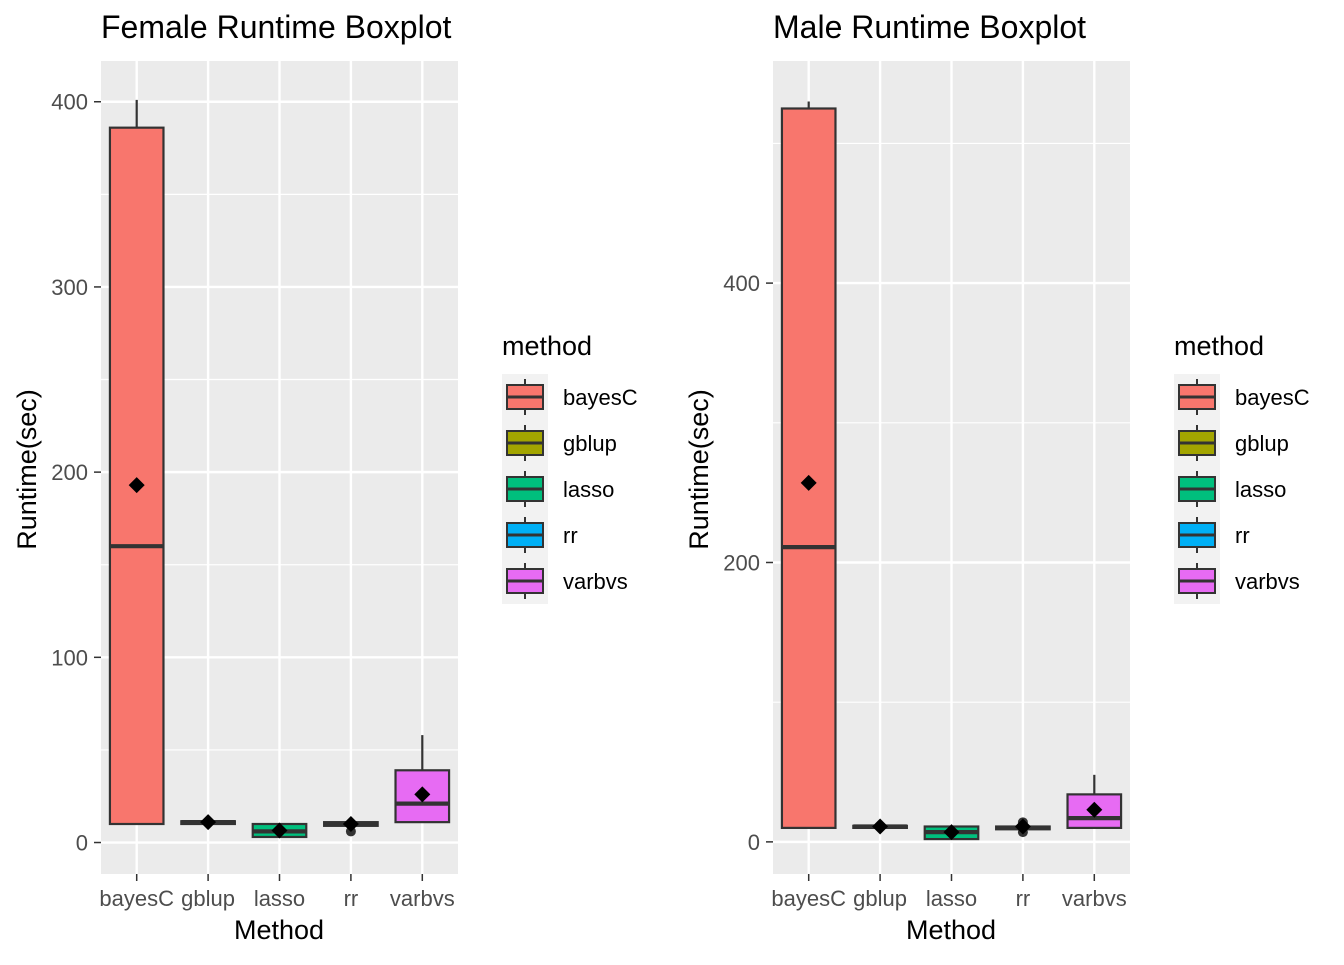 This screenshot has width=1344, height=965. What do you see at coordinates (69, 657) in the screenshot?
I see `y-tick-label: 100` at bounding box center [69, 657].